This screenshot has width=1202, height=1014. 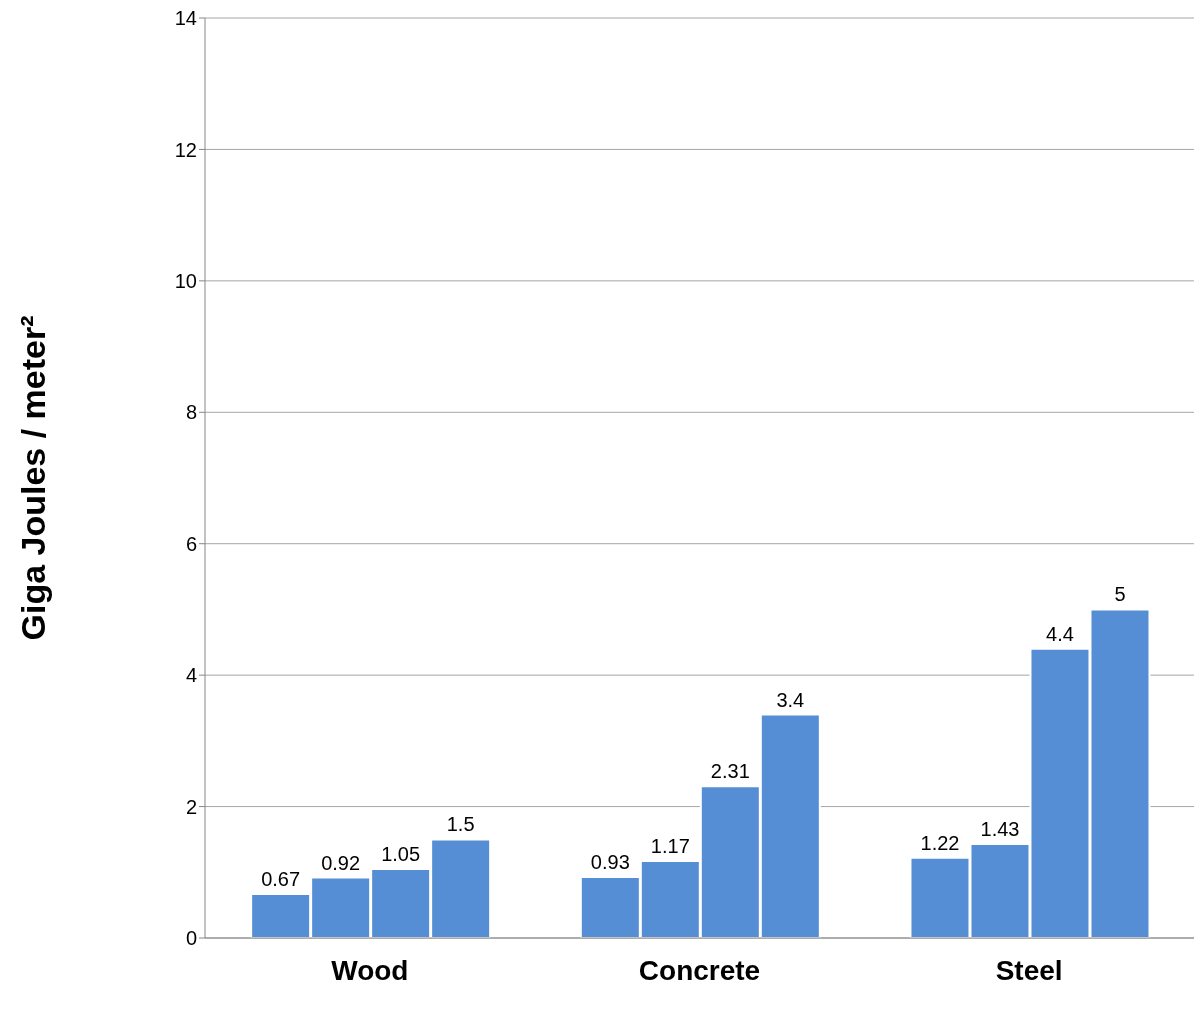 I want to click on data-label: 1.05, so click(x=401, y=854).